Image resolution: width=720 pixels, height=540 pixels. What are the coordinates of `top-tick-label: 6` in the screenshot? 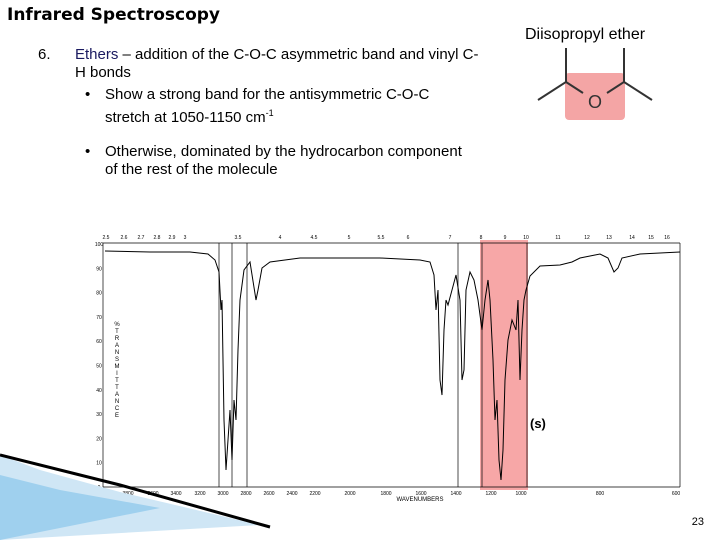 It's located at (408, 238).